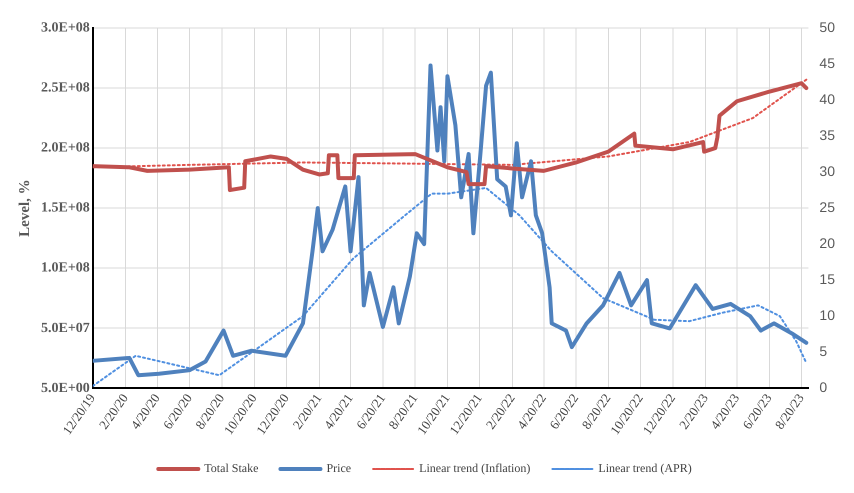 The height and width of the screenshot is (493, 854). What do you see at coordinates (65, 328) in the screenshot?
I see `y-tick-label: 5.0E+07` at bounding box center [65, 328].